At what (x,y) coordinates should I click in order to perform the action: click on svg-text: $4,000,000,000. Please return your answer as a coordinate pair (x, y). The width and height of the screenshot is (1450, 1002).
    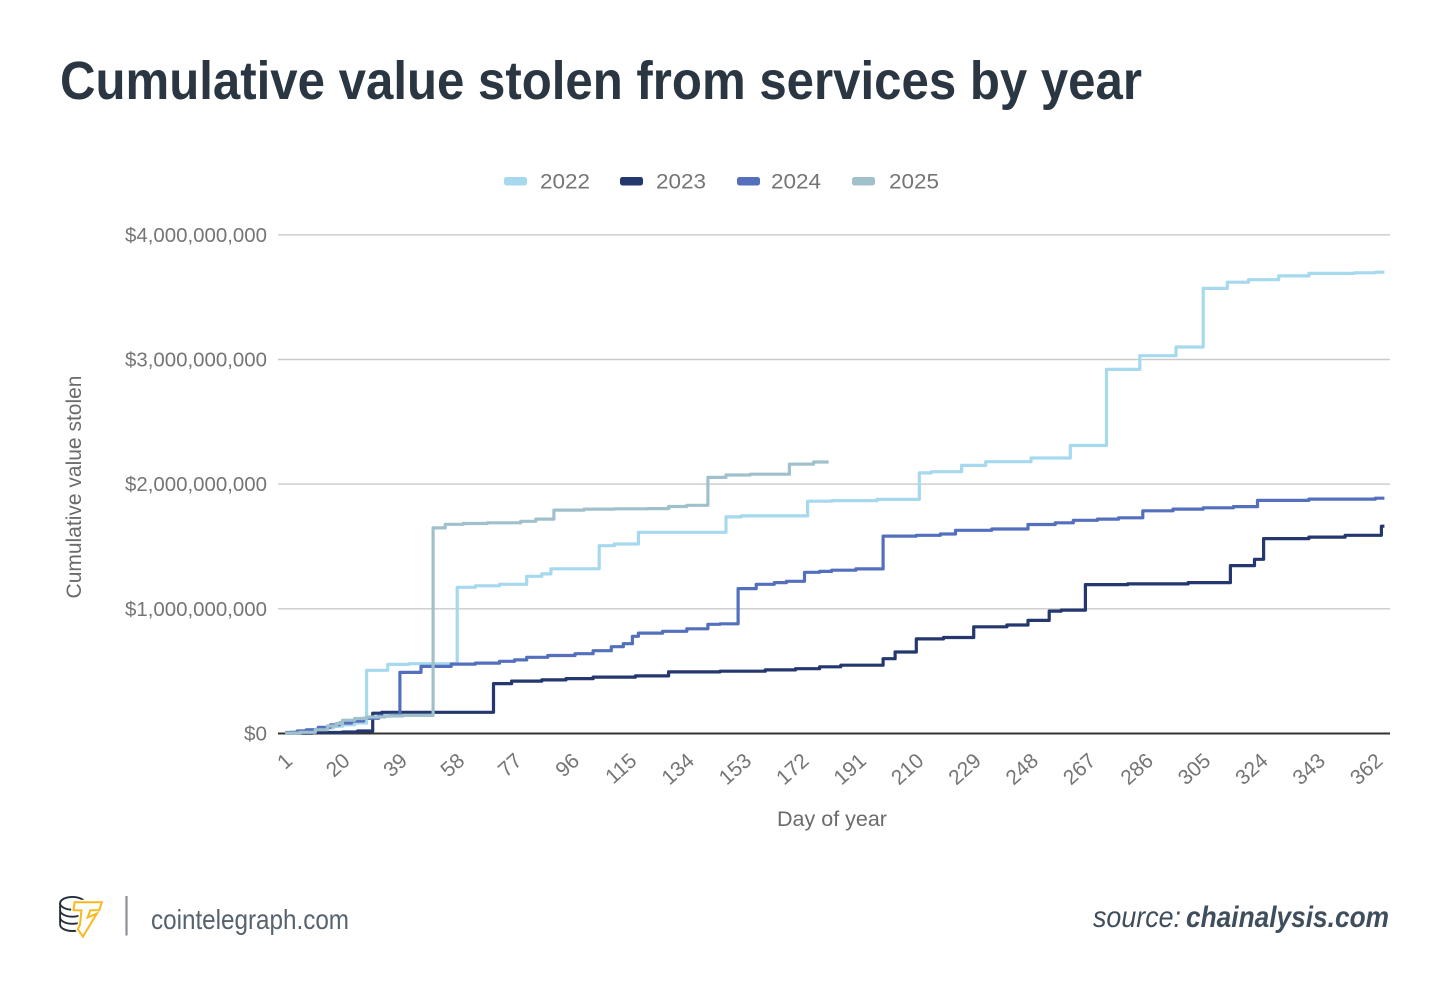
    Looking at the image, I should click on (196, 236).